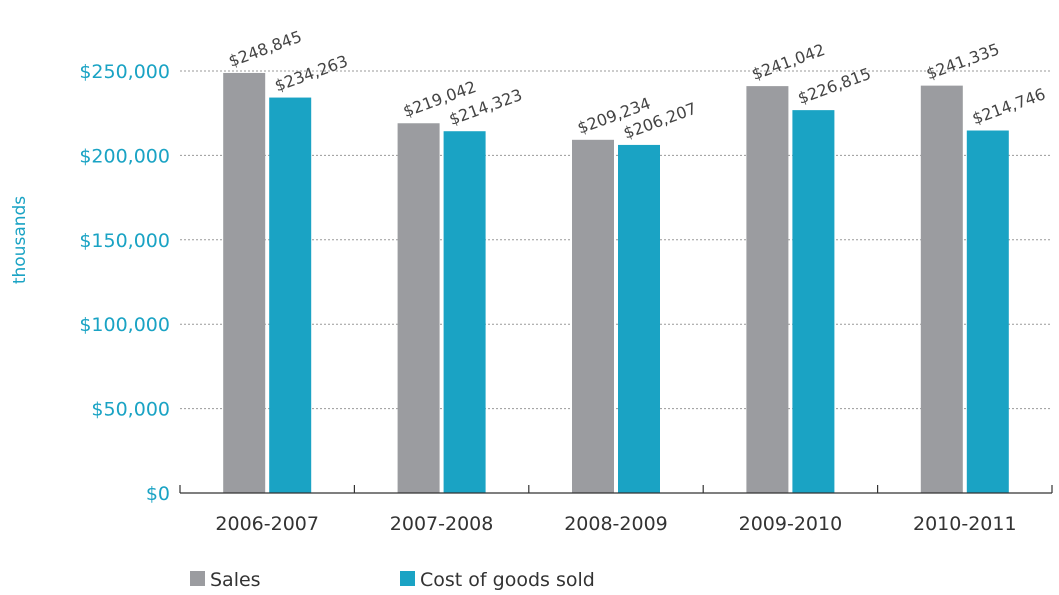 This screenshot has height=595, width=1059. What do you see at coordinates (311, 73) in the screenshot?
I see `data-label: $234,263` at bounding box center [311, 73].